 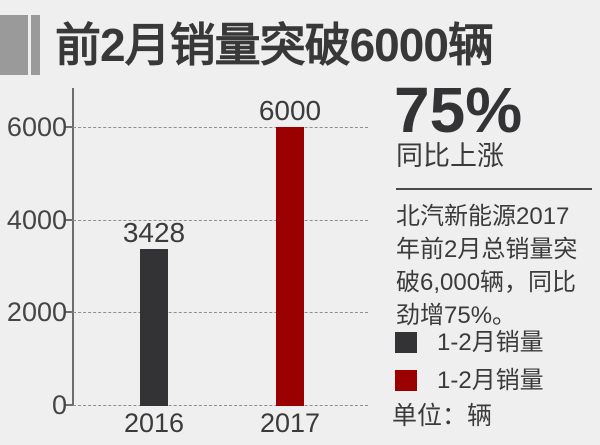 I want to click on summary-text: 北汽新能源2017 年前2月总销量突 破6,000辆，同比 劲增75%。, so click(x=497, y=266).